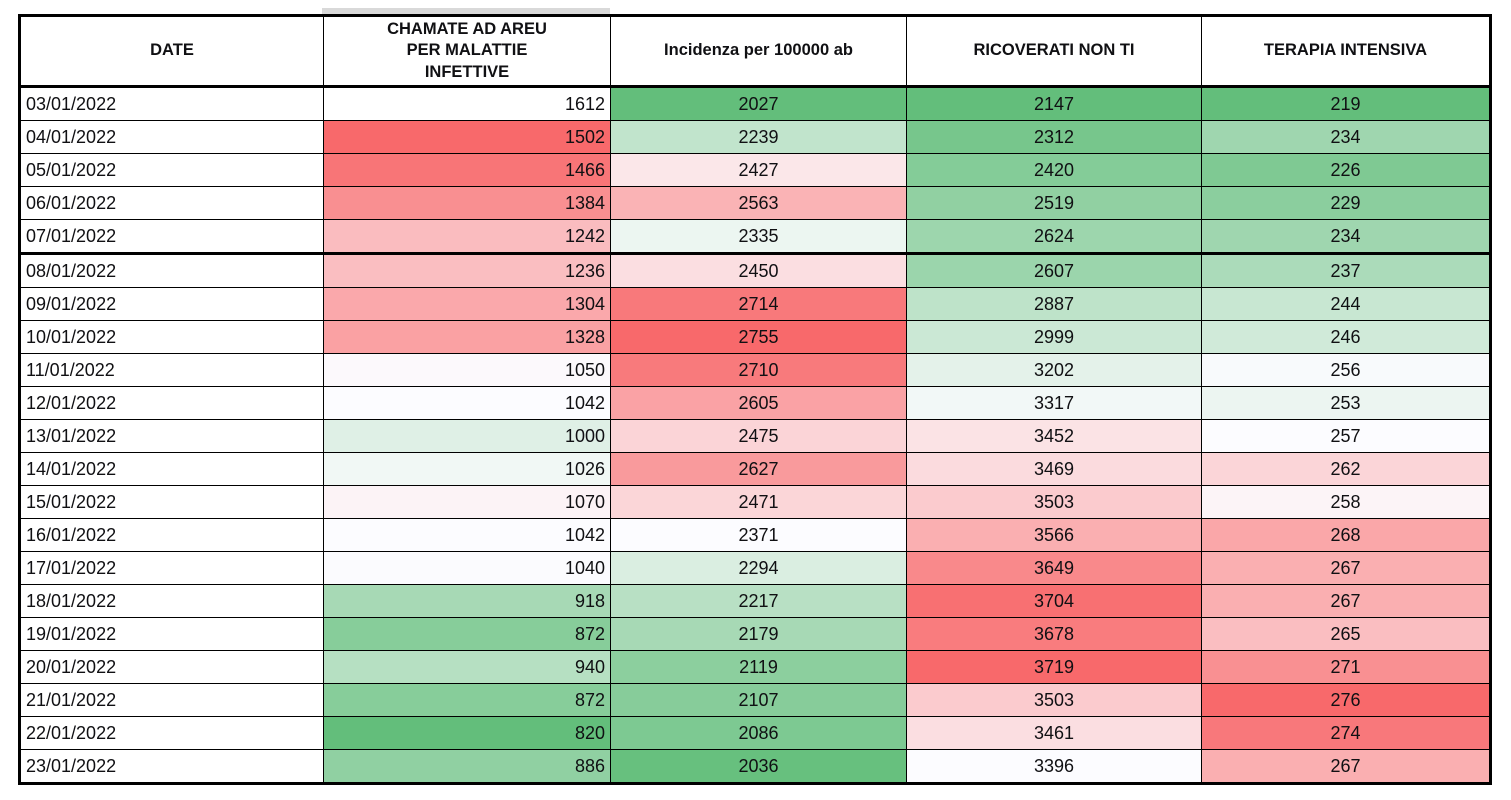  Describe the element at coordinates (1346, 733) in the screenshot. I see `value-cell: 274` at that location.